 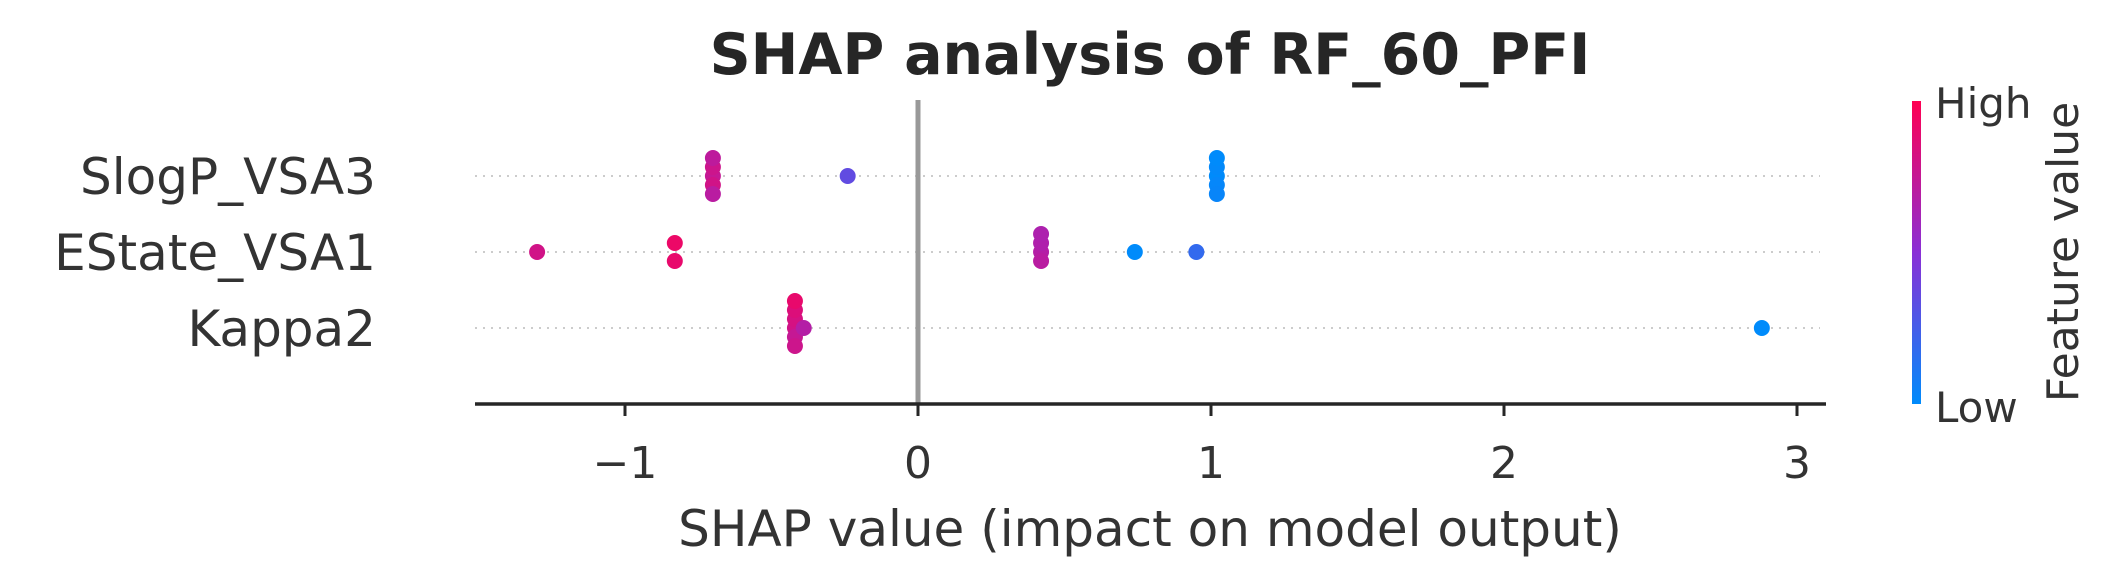 What do you see at coordinates (228, 177) in the screenshot?
I see `feature-label: SlogP_VSA3` at bounding box center [228, 177].